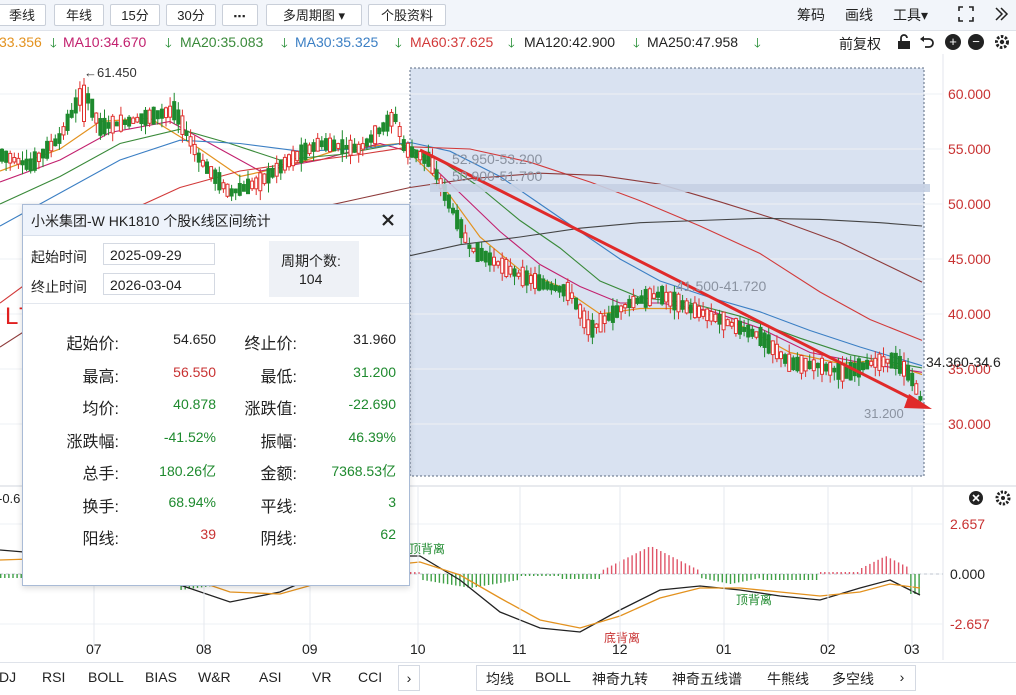 The width and height of the screenshot is (1016, 695). What do you see at coordinates (811, 15) in the screenshot?
I see `chips-button: 筹码` at bounding box center [811, 15].